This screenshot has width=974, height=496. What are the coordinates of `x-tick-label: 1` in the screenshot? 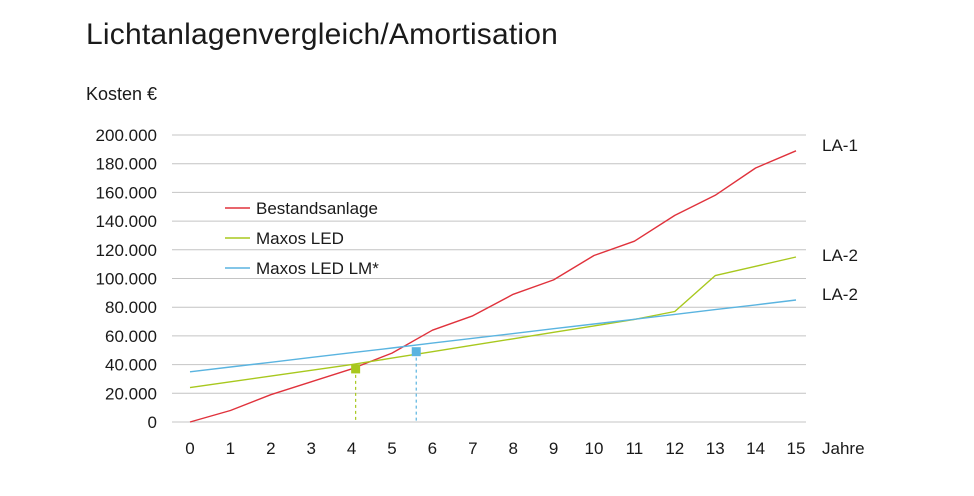 It's located at (230, 448).